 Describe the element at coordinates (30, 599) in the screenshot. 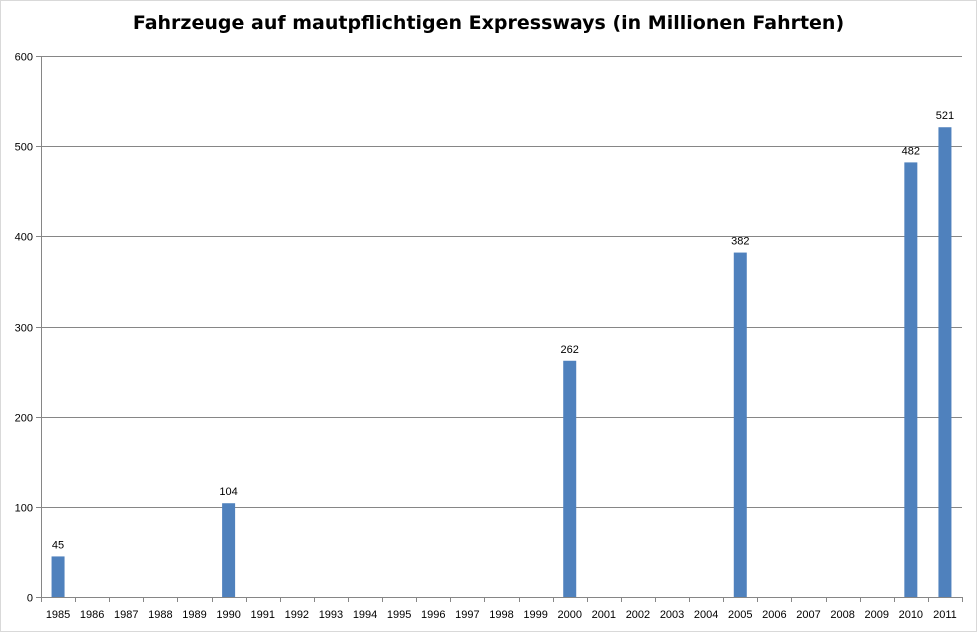

I see `y-tick-label: 0` at that location.